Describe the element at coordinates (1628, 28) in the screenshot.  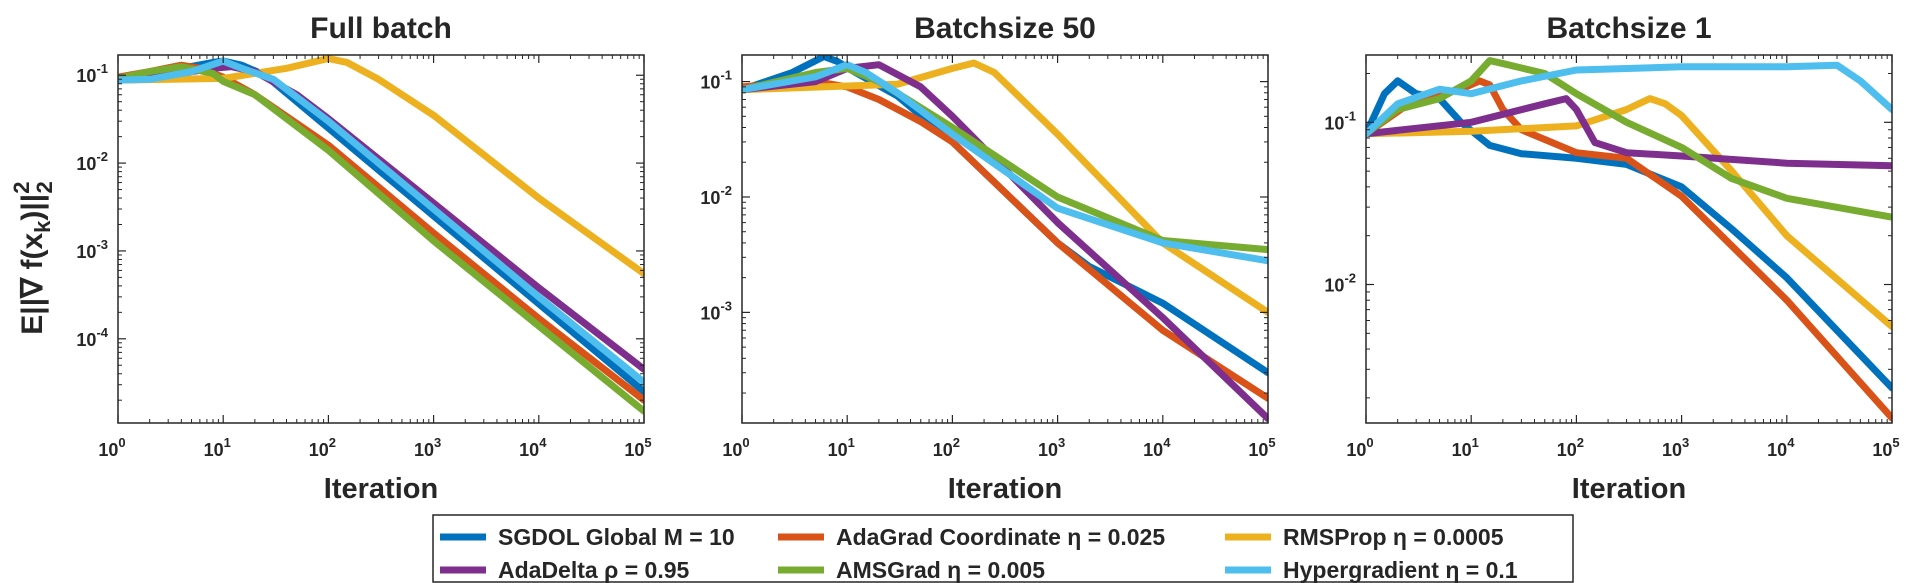
I see `chart-title: Batchsize 1` at that location.